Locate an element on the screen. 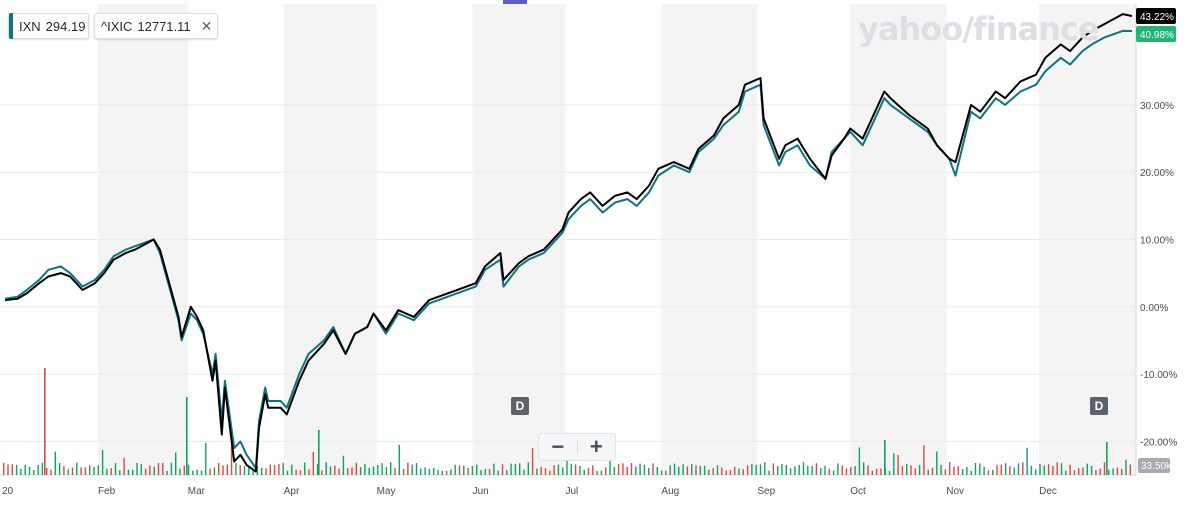 The height and width of the screenshot is (505, 1186). close-icon: ✕ is located at coordinates (206, 25).